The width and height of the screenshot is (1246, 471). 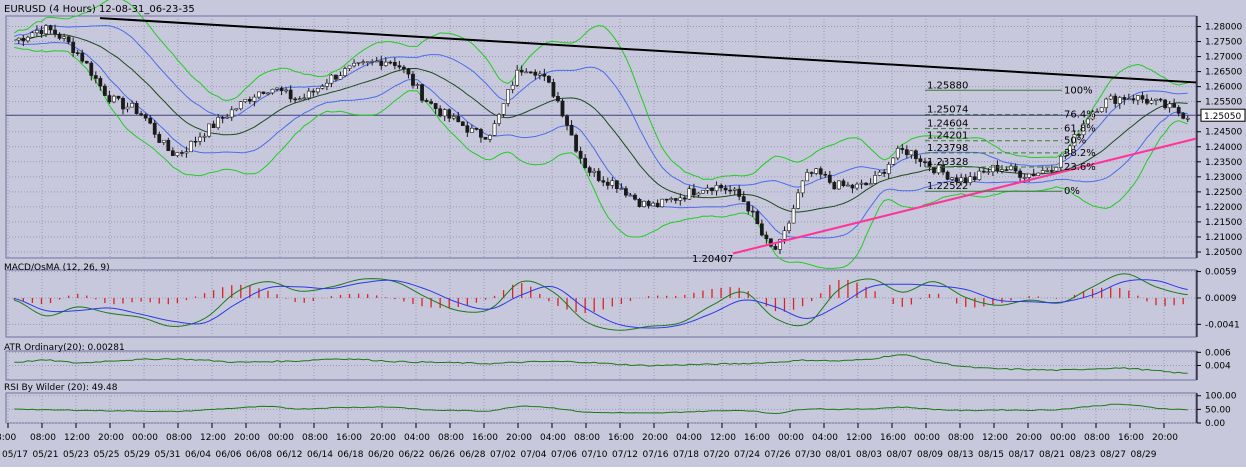 I want to click on x-time-label: 8:00, so click(x=8, y=438).